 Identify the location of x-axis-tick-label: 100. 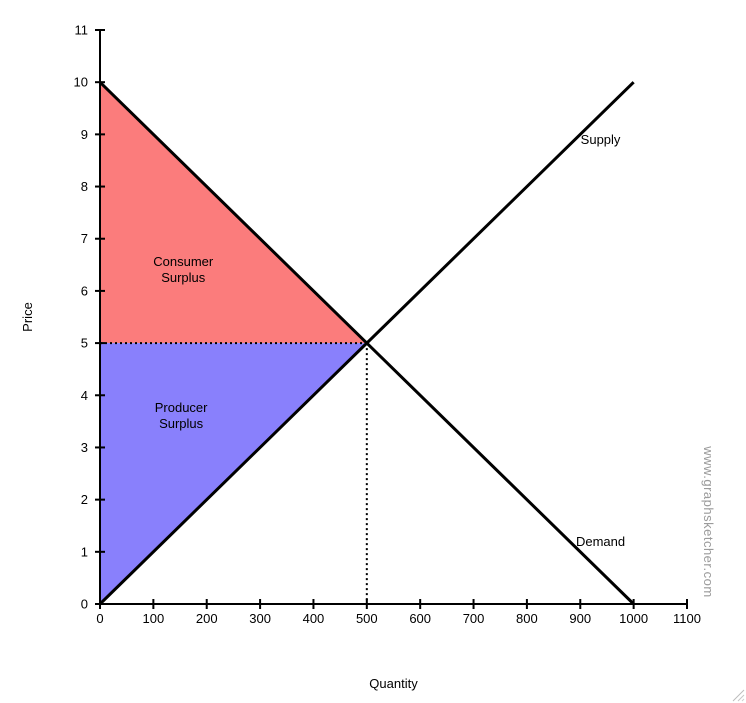
(154, 618).